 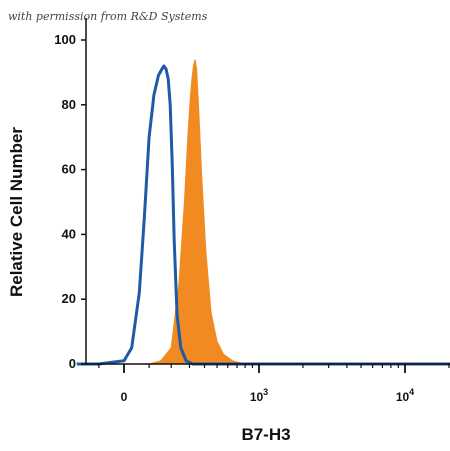 I want to click on y-tick-label: 40, so click(x=69, y=233).